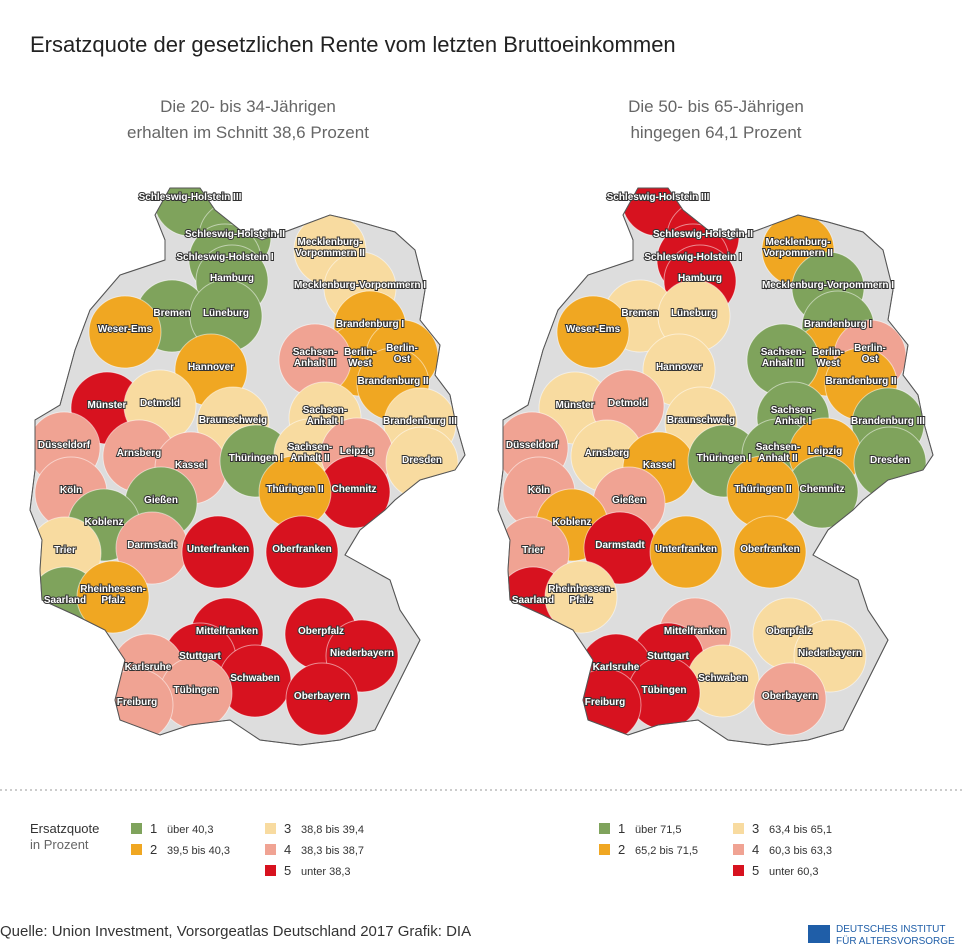 The image size is (963, 948). Describe the element at coordinates (287, 870) in the screenshot. I see `legend-class: 5` at that location.